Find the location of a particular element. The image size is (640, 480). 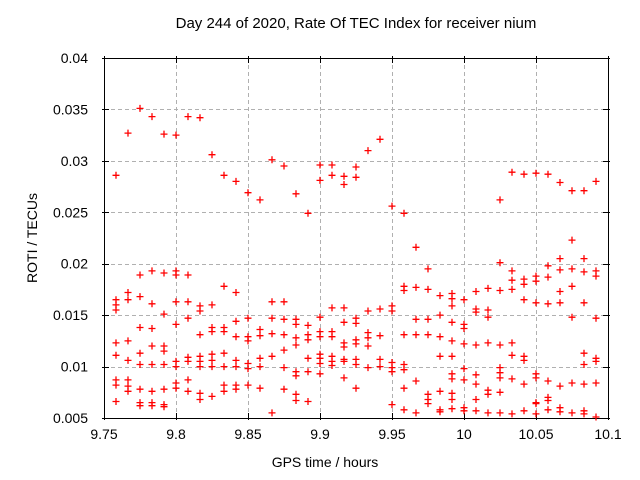

y-tick-label: 0.03 is located at coordinates (74, 161).